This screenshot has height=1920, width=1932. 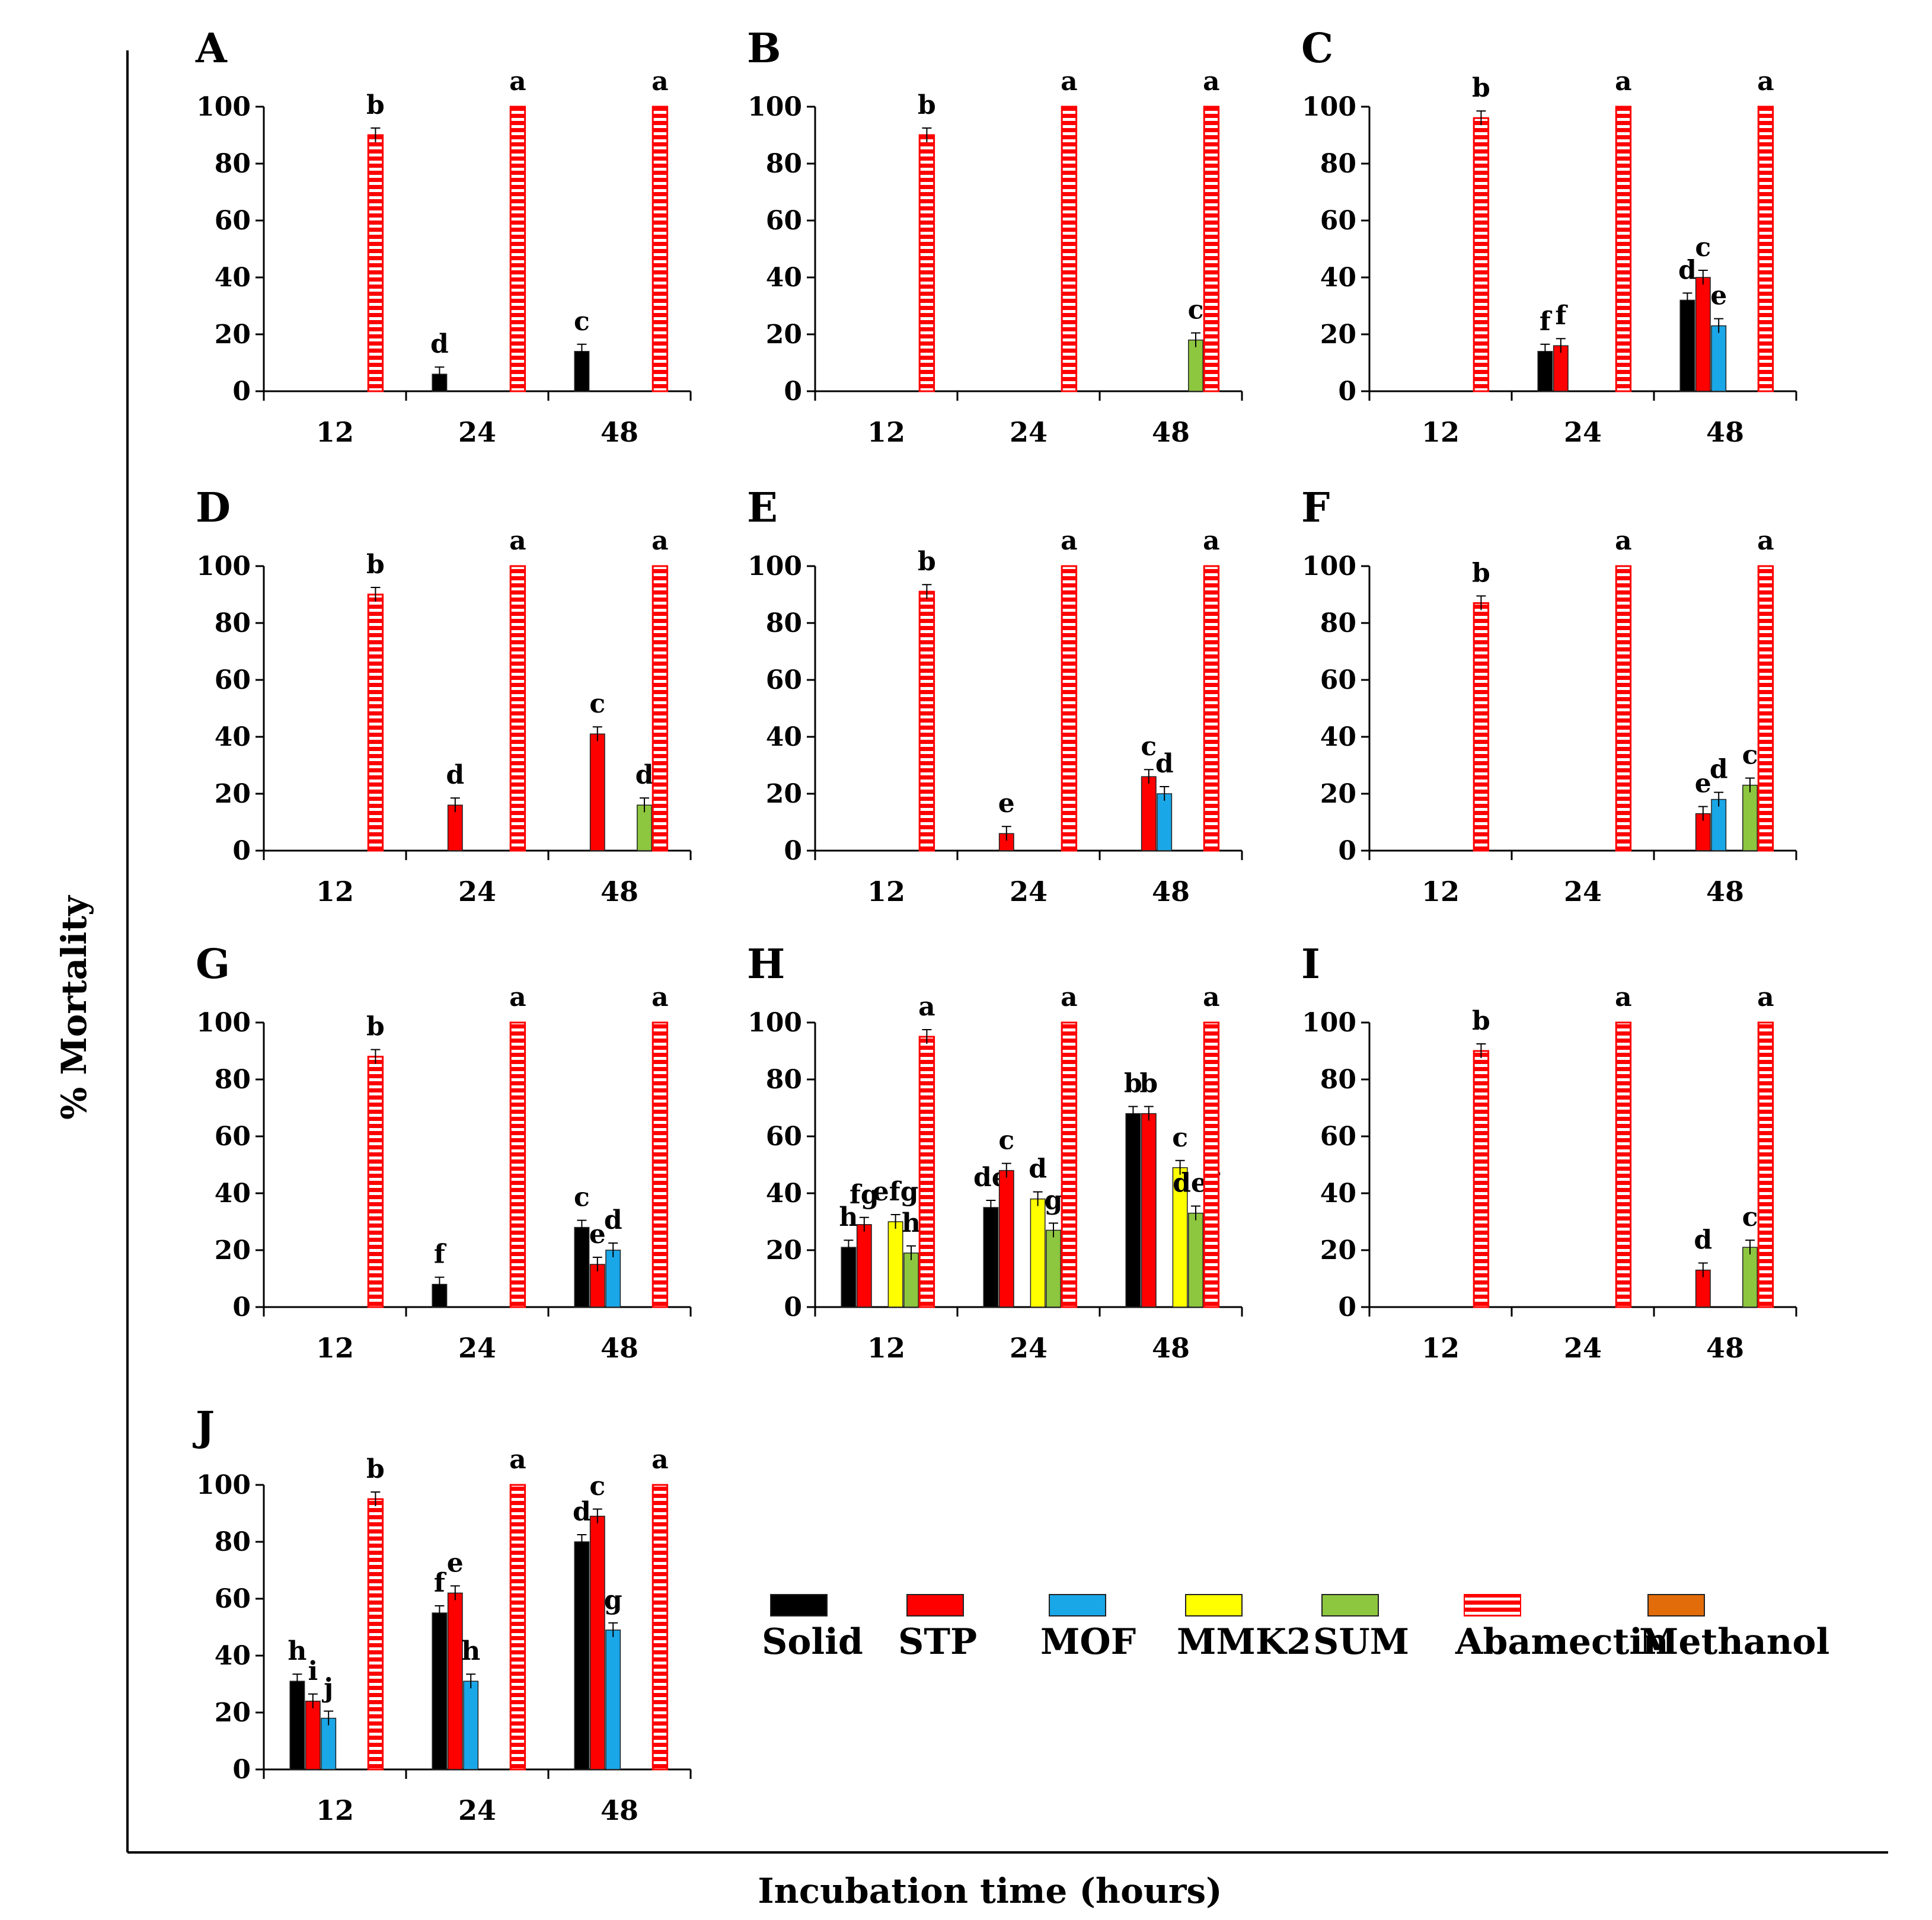 I want to click on significance-label: fg, so click(x=864, y=1195).